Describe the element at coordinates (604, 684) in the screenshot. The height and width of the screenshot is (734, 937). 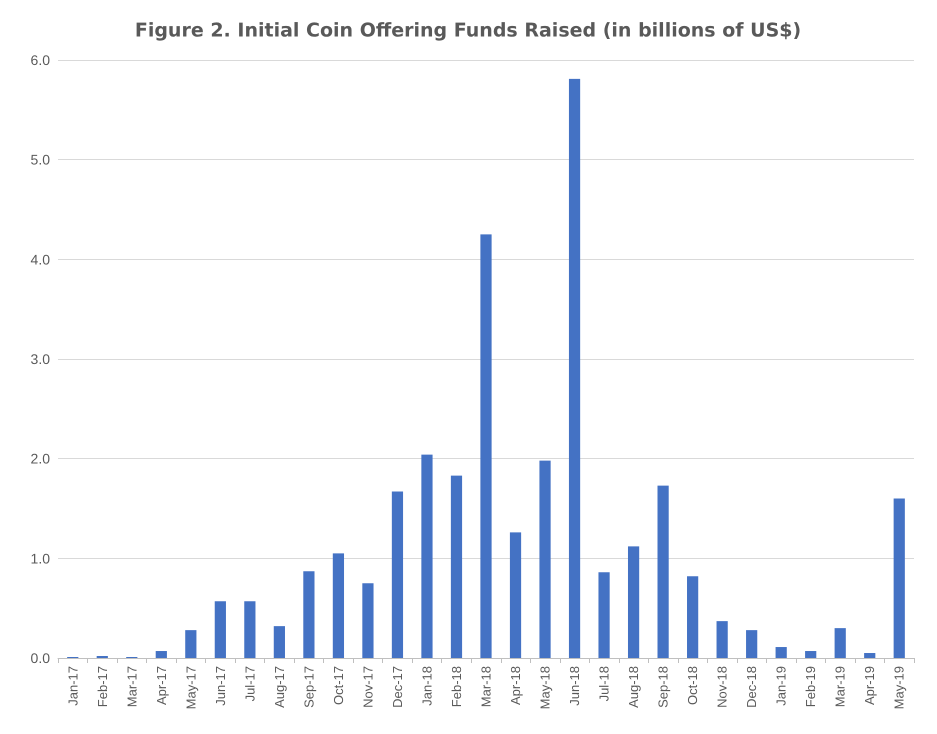
I see `x-tick-label: Jul-18` at that location.